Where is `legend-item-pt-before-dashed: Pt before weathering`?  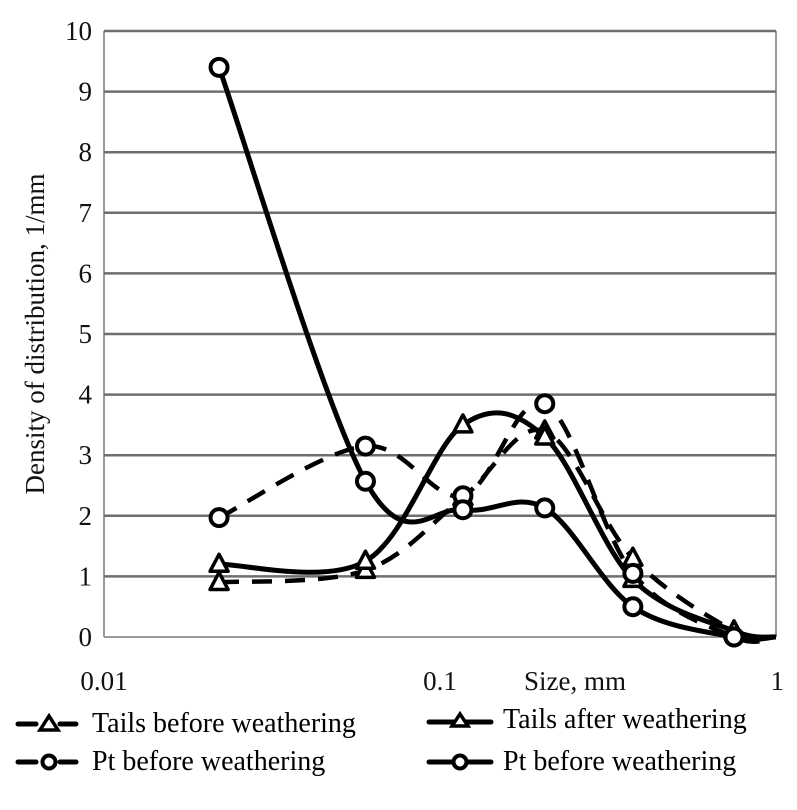
legend-item-pt-before-dashed: Pt before weathering is located at coordinates (169, 762).